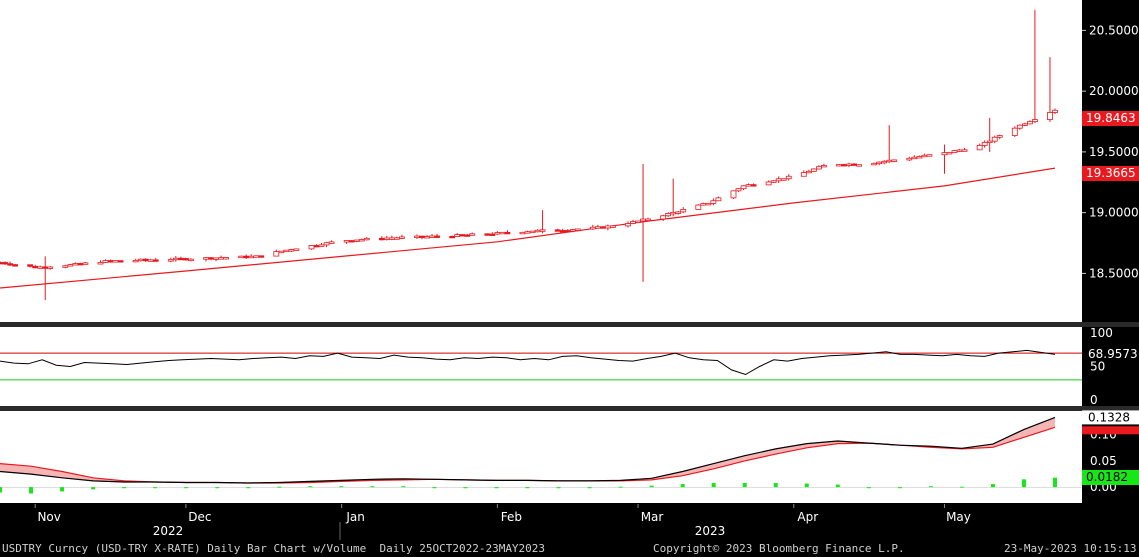 This screenshot has height=557, width=1139. Describe the element at coordinates (355, 517) in the screenshot. I see `x-month-label: Jan` at that location.